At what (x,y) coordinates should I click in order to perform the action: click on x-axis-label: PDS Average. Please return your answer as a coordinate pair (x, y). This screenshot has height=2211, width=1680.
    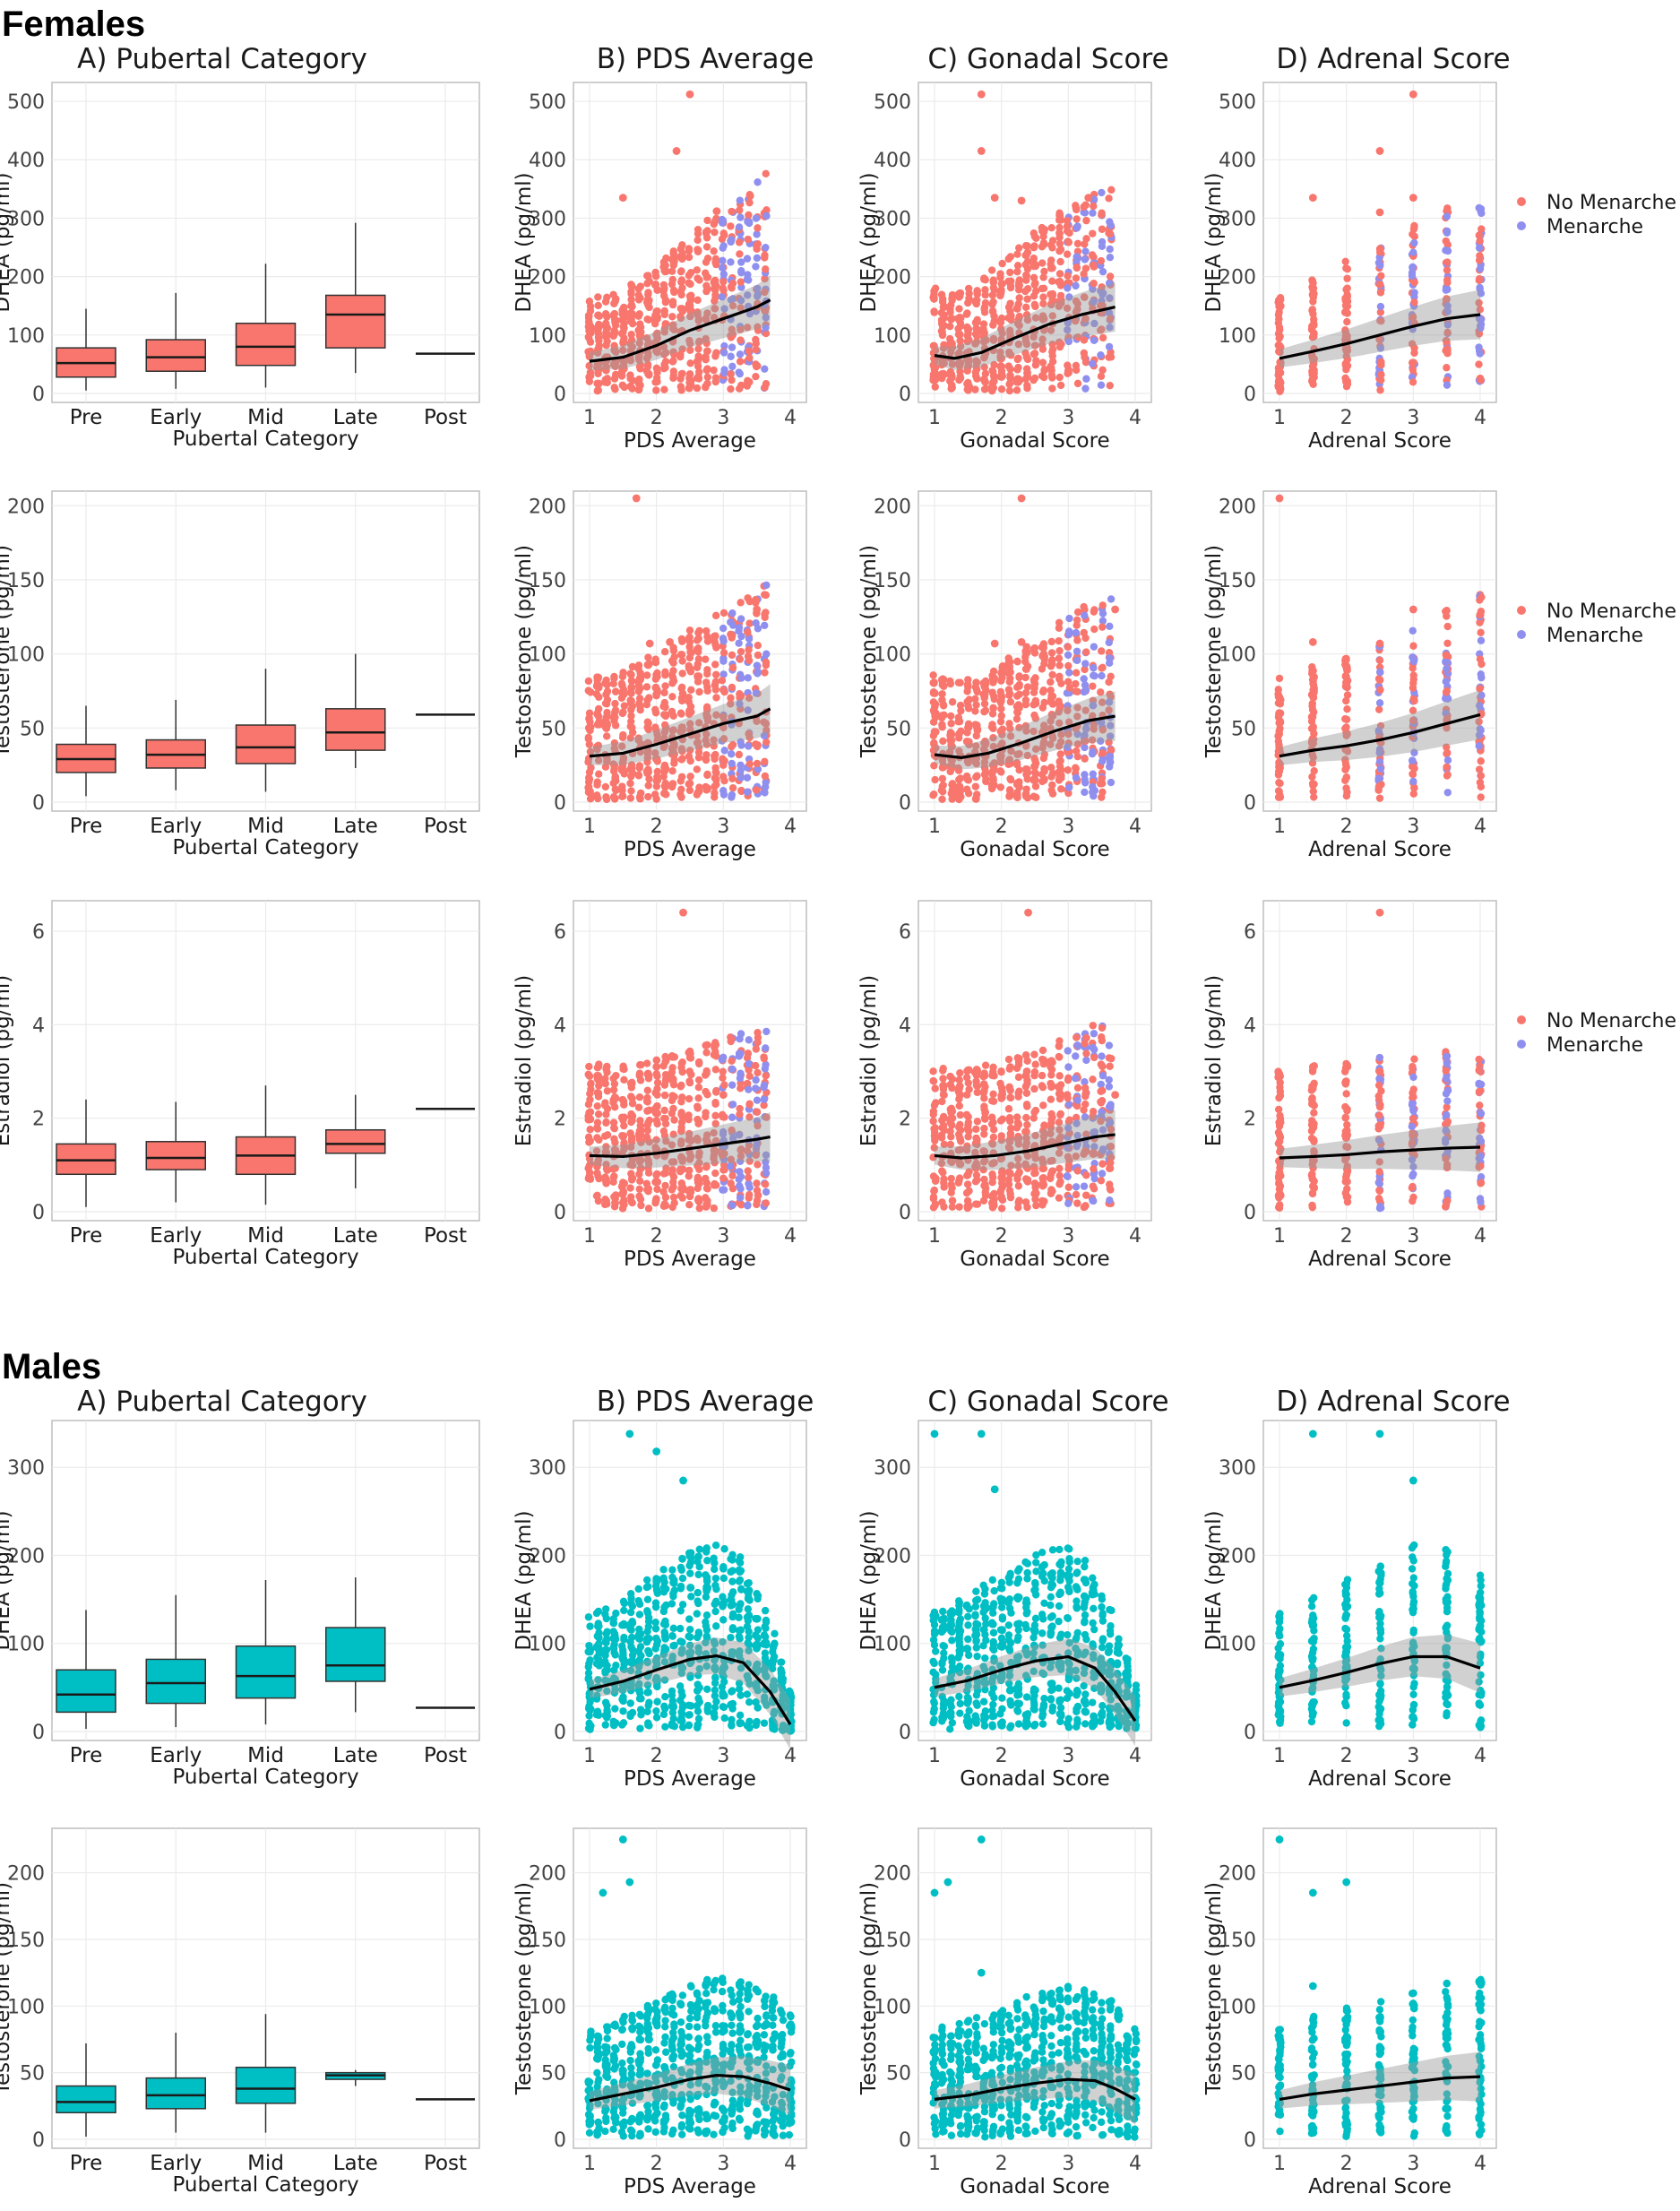
    Looking at the image, I should click on (690, 441).